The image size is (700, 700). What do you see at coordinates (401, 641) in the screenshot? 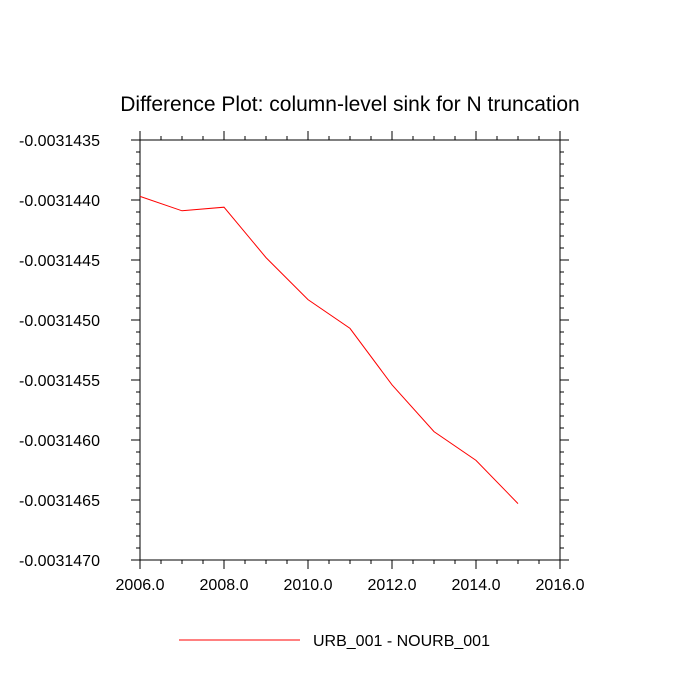
I see `legend-label: URB_001 - NOURB_001` at bounding box center [401, 641].